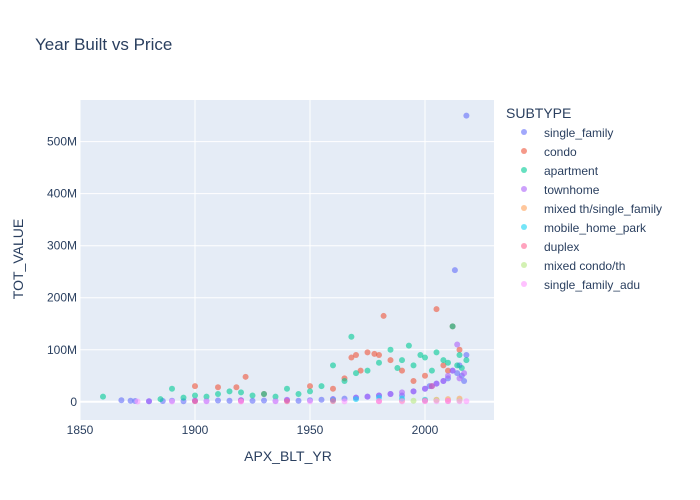 The width and height of the screenshot is (700, 500). What do you see at coordinates (524, 284) in the screenshot?
I see `legend-marker-single-family-adu` at bounding box center [524, 284].